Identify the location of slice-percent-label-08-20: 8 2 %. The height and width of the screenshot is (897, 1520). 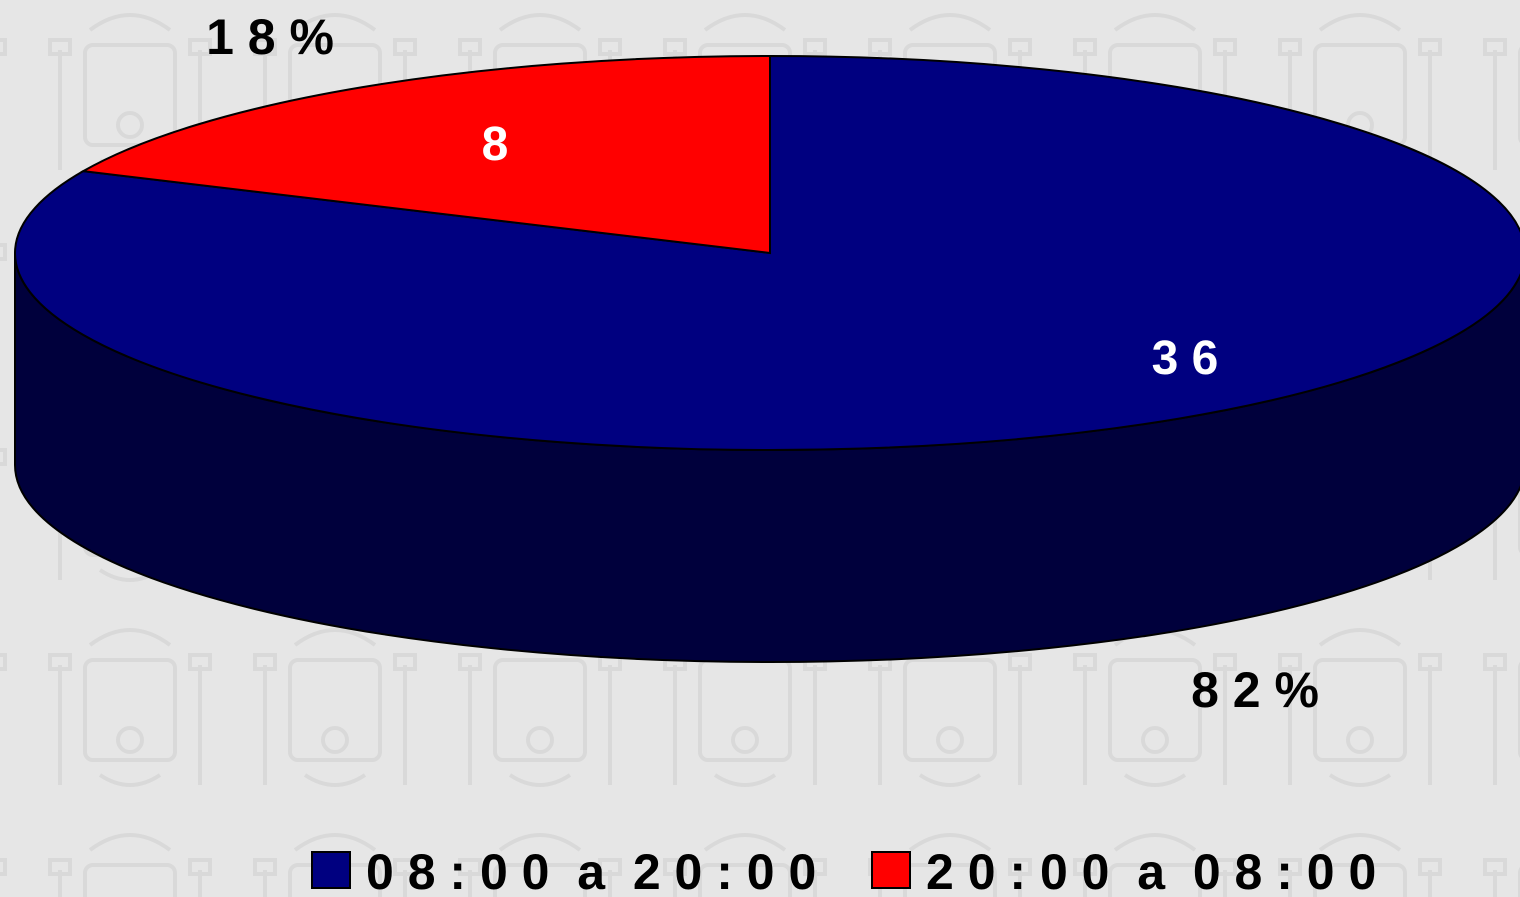
(1255, 690).